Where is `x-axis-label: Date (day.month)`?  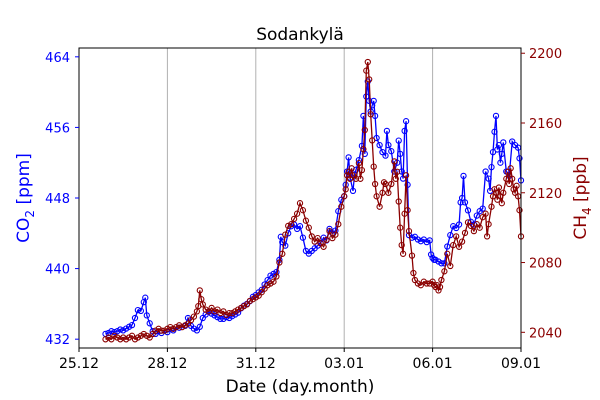 x-axis-label: Date (day.month) is located at coordinates (300, 387).